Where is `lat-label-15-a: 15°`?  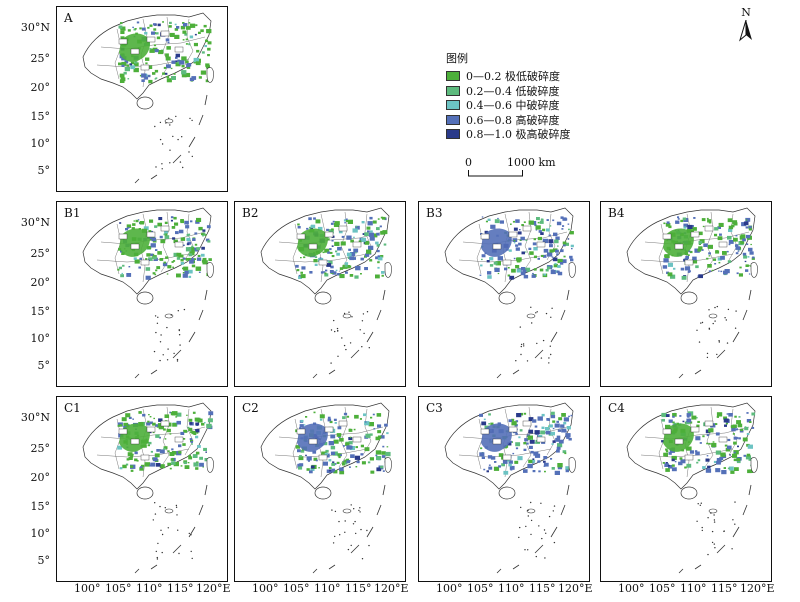 lat-label-15-a: 15° is located at coordinates (40, 116).